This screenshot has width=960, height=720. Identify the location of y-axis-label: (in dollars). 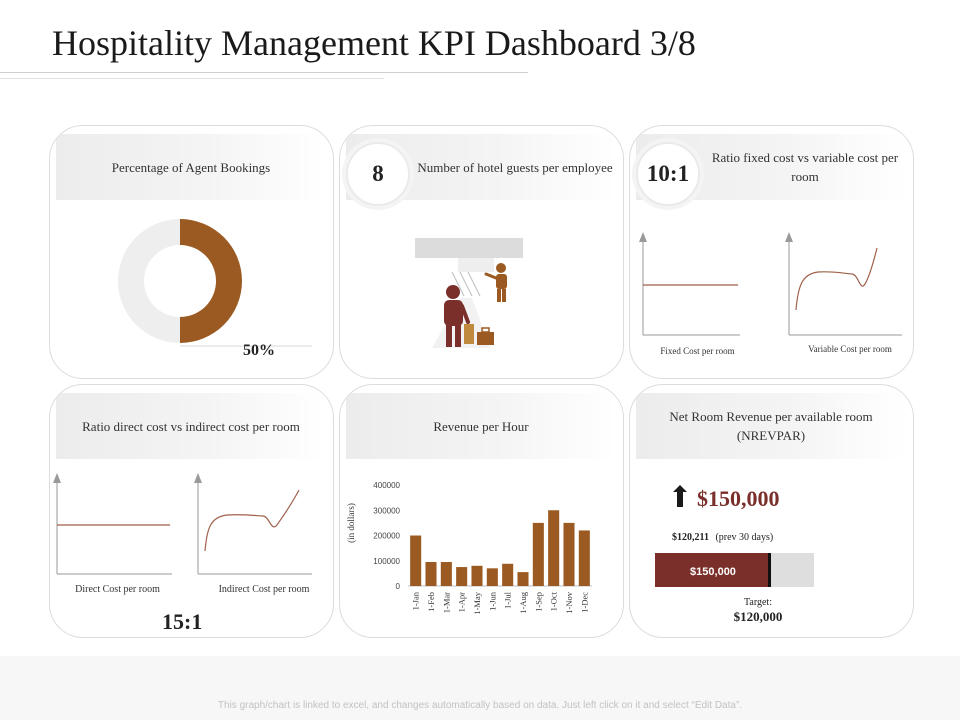
(351, 523).